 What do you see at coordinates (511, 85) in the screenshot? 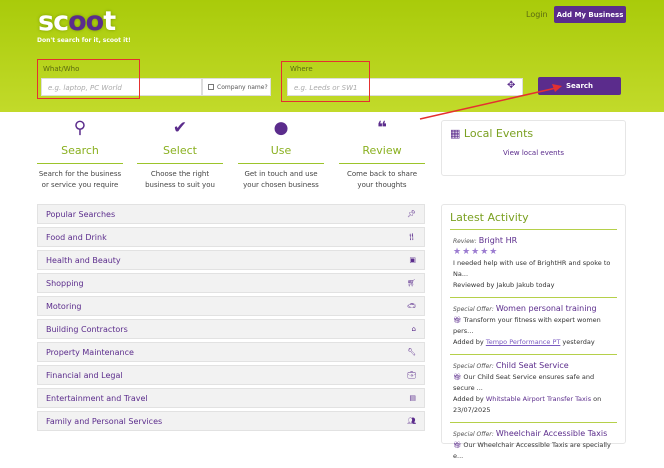
I see `locate-icon: ✥` at bounding box center [511, 85].